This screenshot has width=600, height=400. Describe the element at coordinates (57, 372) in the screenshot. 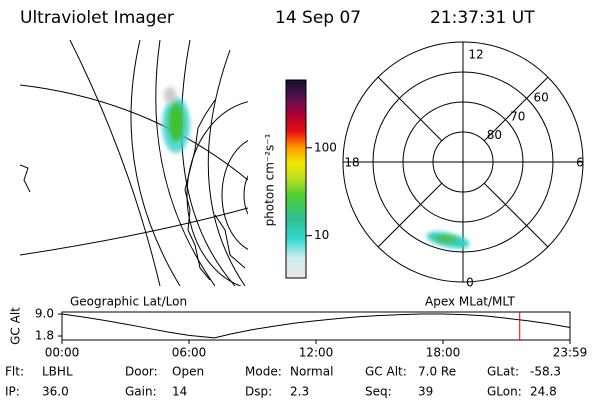

I see `info-value: LBHL` at that location.